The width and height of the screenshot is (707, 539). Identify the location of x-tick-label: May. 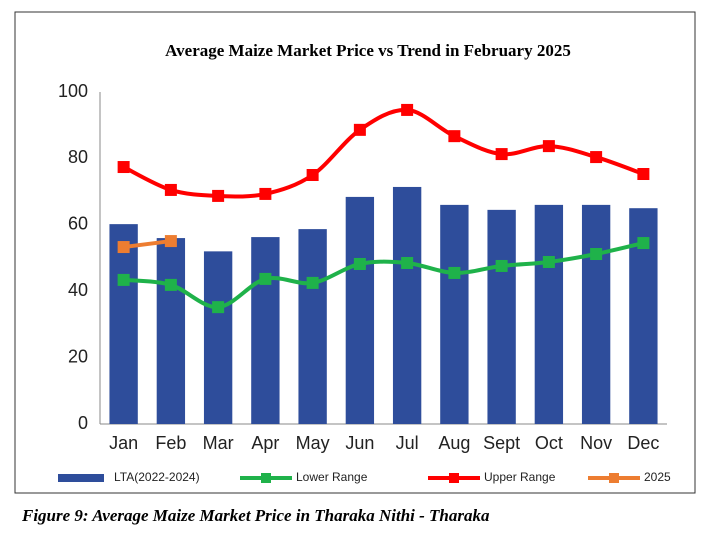
(313, 443).